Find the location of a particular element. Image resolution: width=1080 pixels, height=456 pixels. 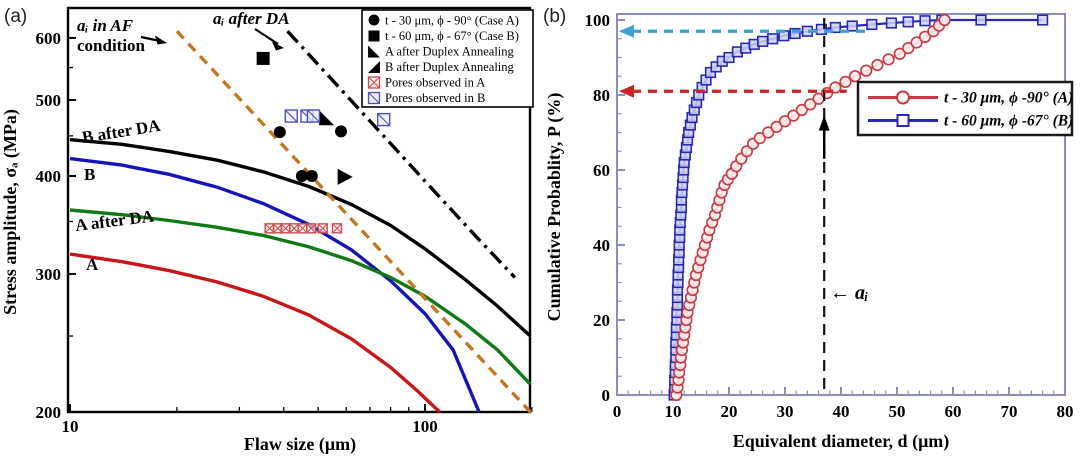

b-x-tick-label: 10 is located at coordinates (673, 411).